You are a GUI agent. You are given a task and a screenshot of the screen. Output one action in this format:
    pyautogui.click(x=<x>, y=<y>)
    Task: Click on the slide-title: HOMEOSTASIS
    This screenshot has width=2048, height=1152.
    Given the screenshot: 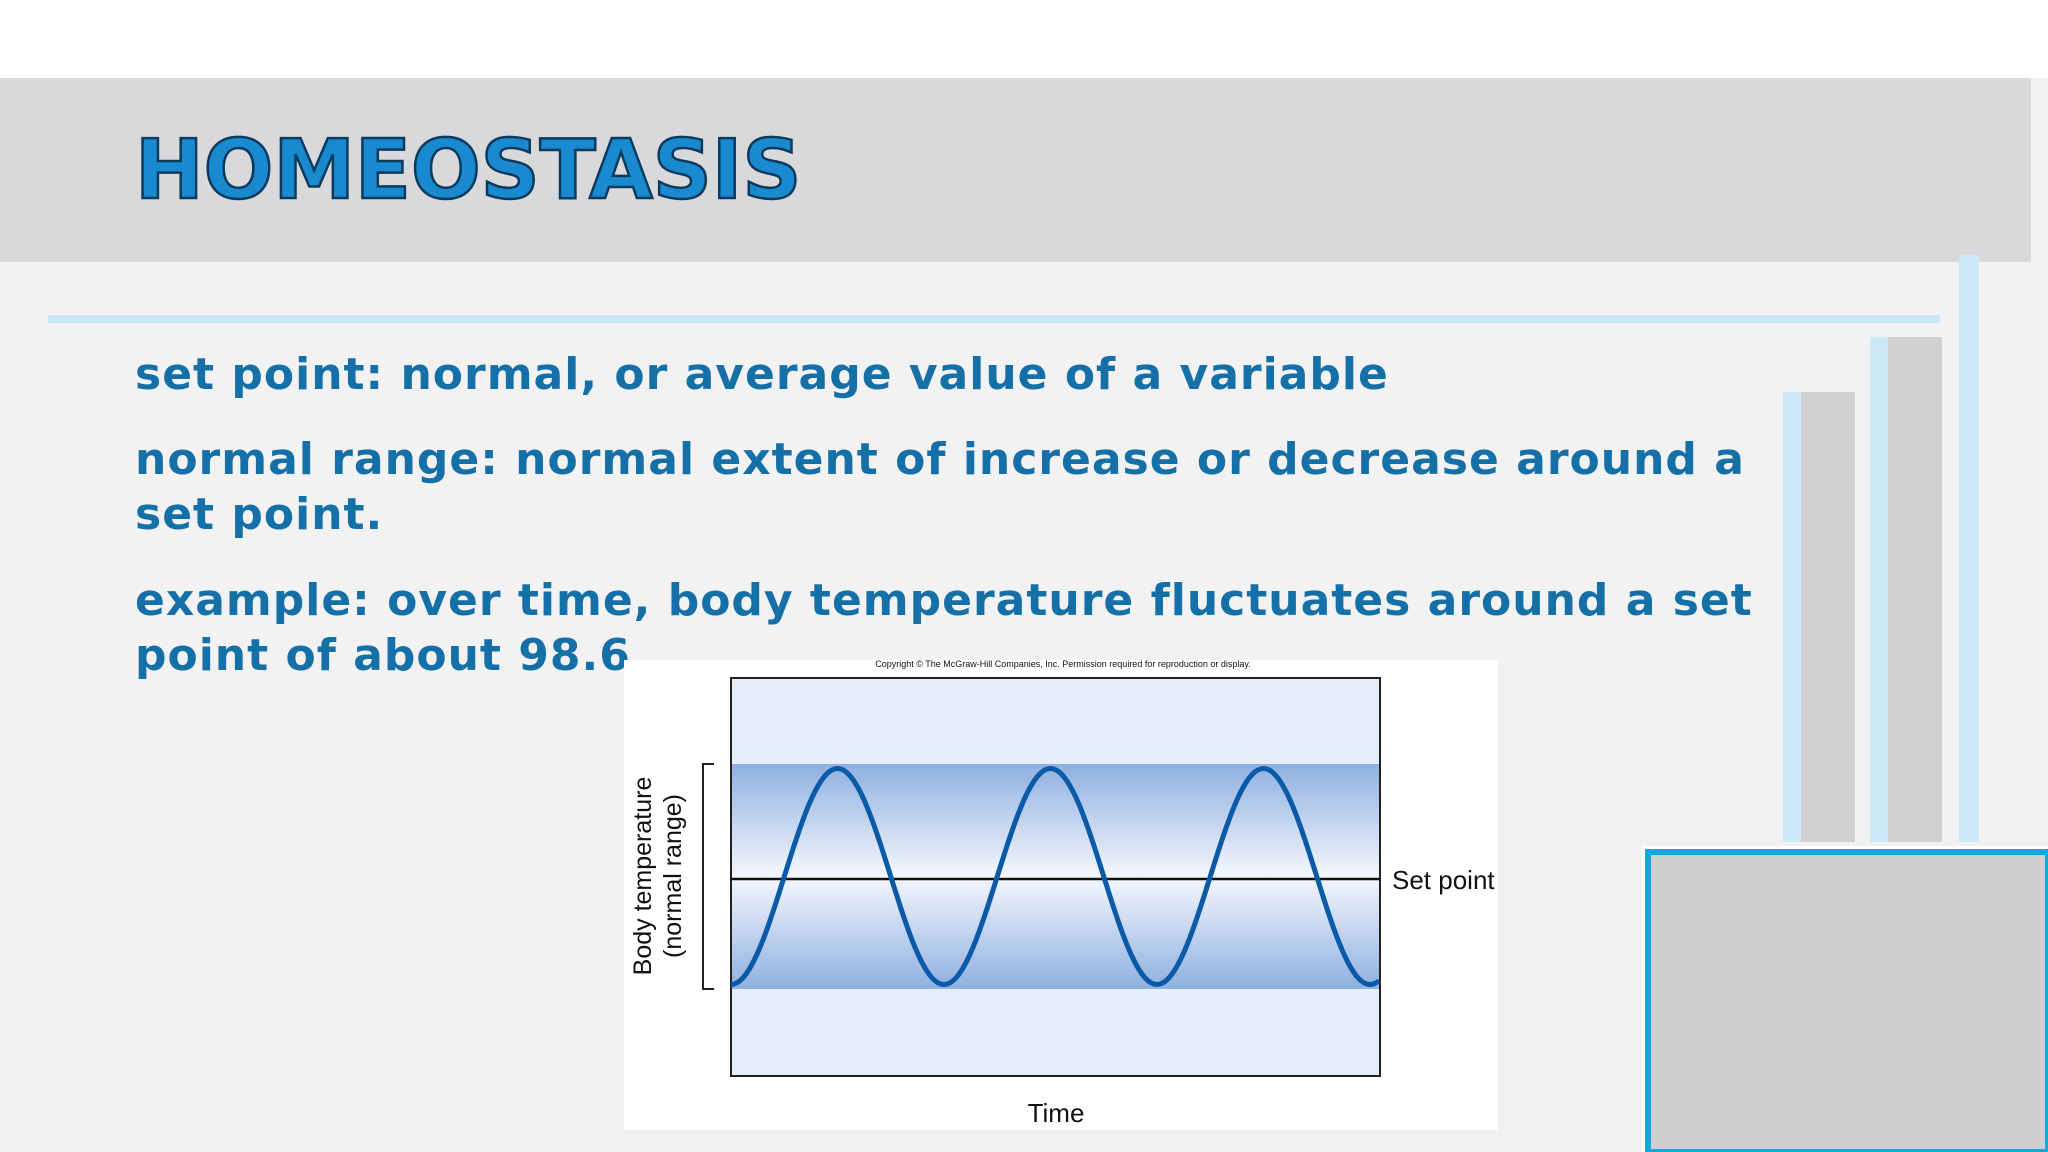 What is the action you would take?
    pyautogui.click(x=468, y=170)
    